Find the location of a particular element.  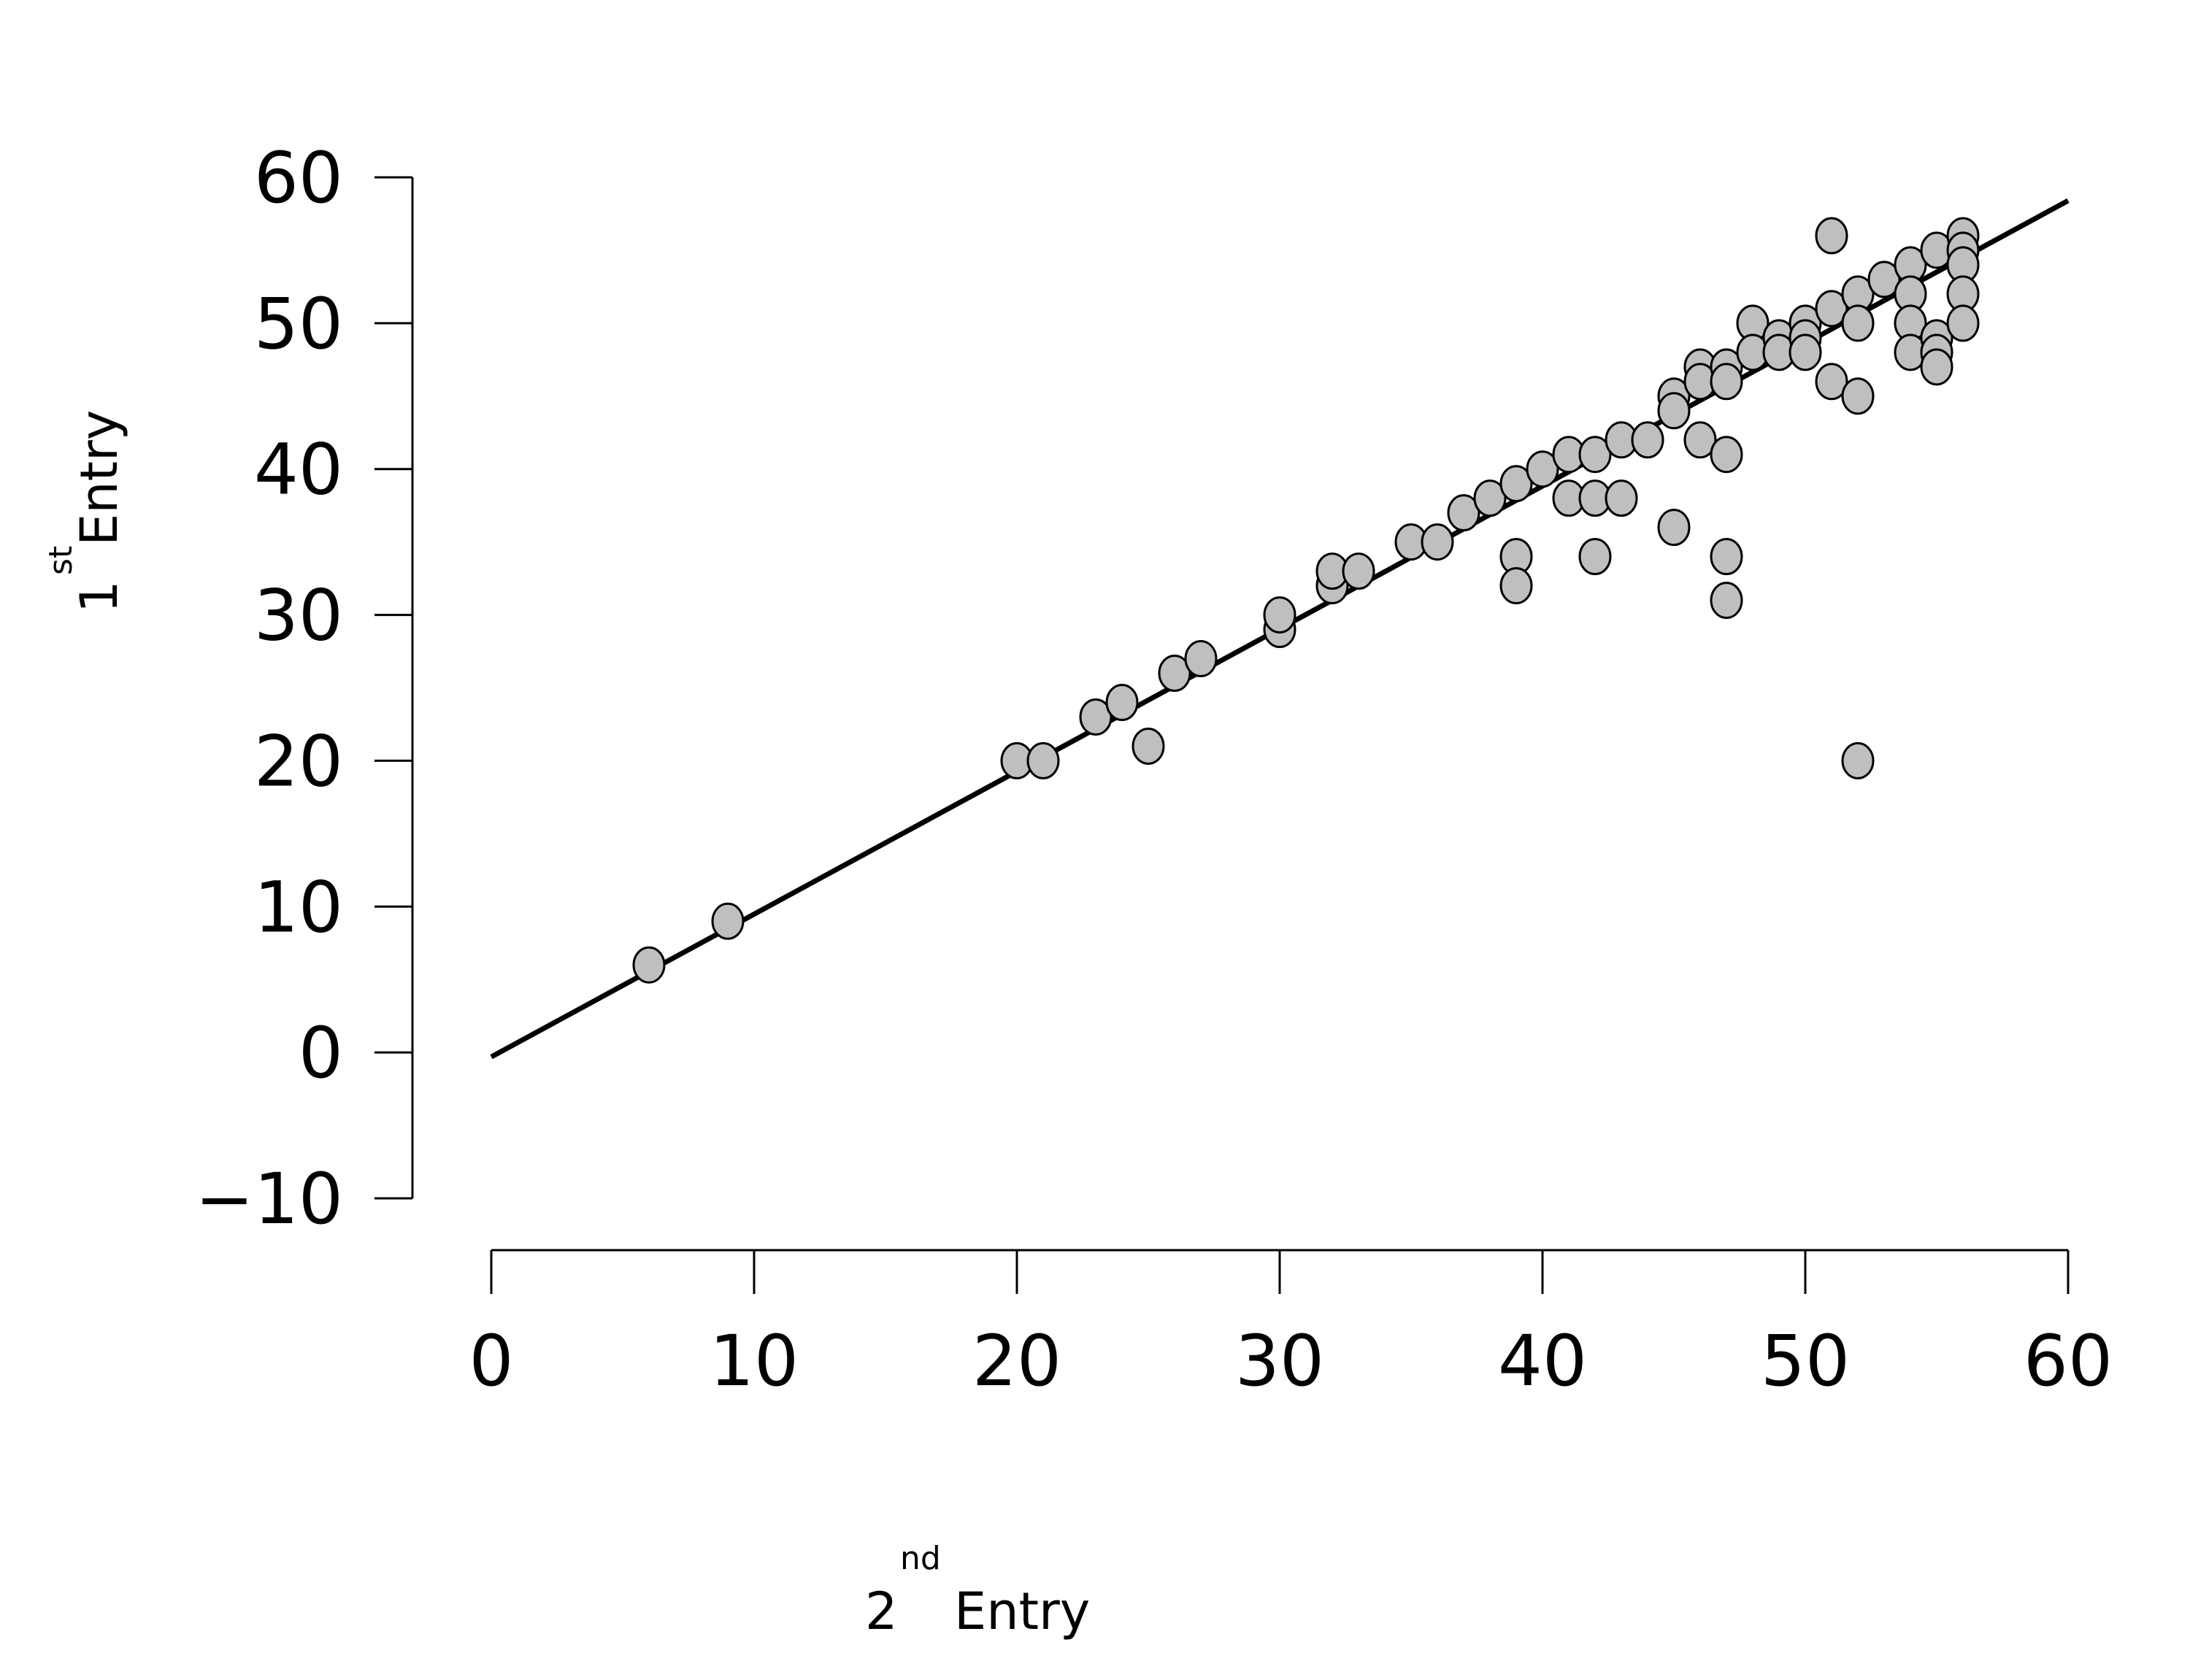

x-tick-label: 10 is located at coordinates (754, 1361).